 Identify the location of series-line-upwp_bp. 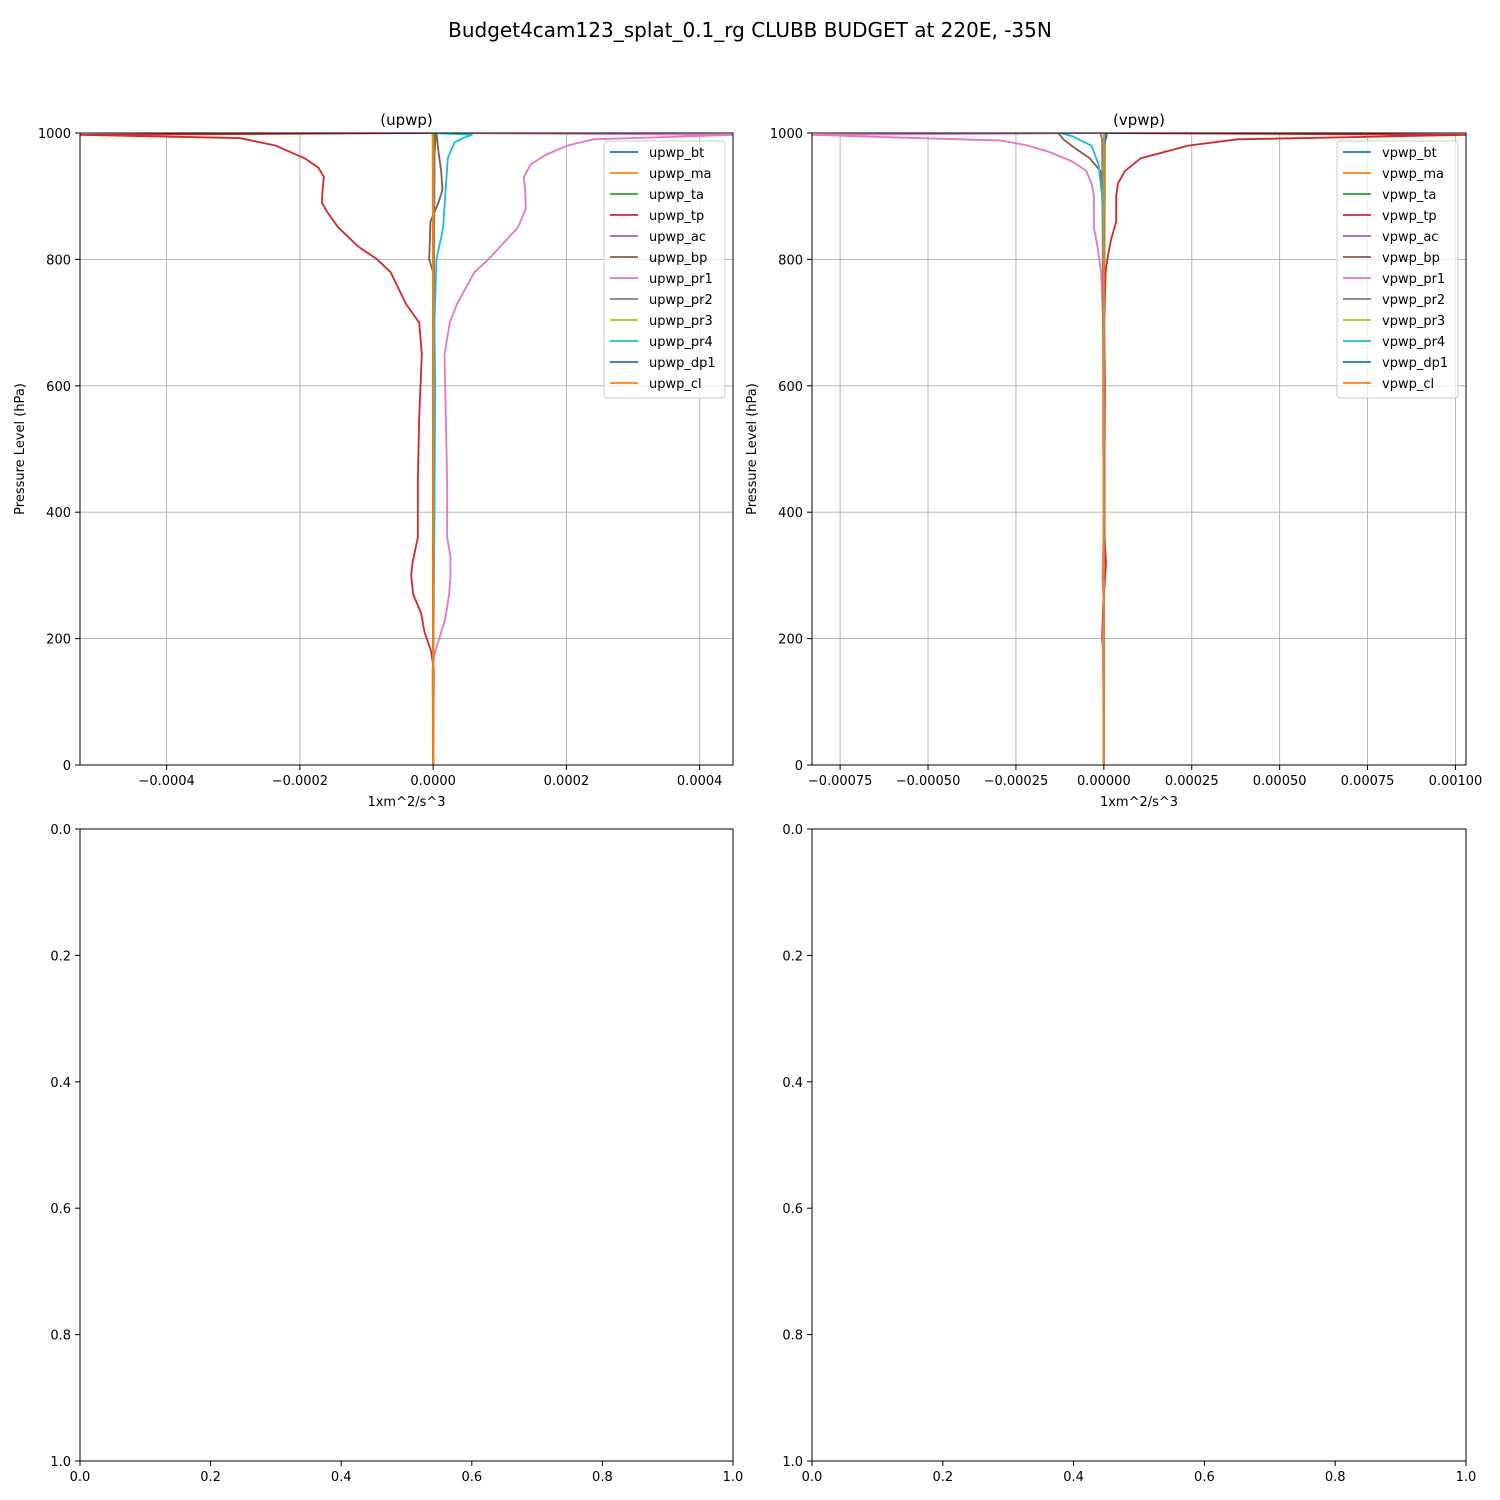
(436, 449).